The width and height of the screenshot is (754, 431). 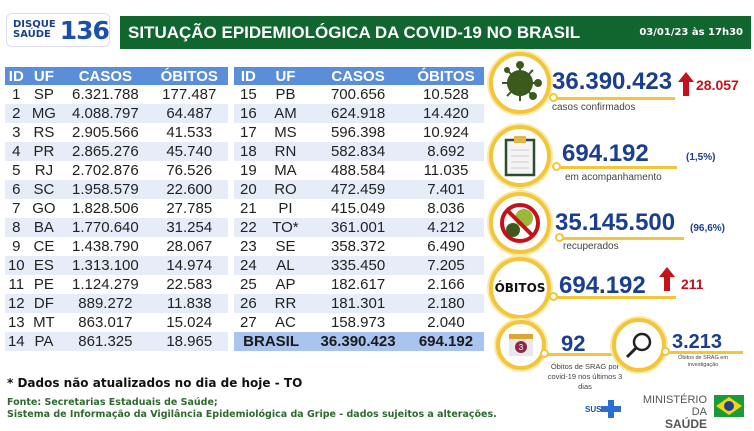 I want to click on cases-cell: 2.702.876, so click(x=105, y=170).